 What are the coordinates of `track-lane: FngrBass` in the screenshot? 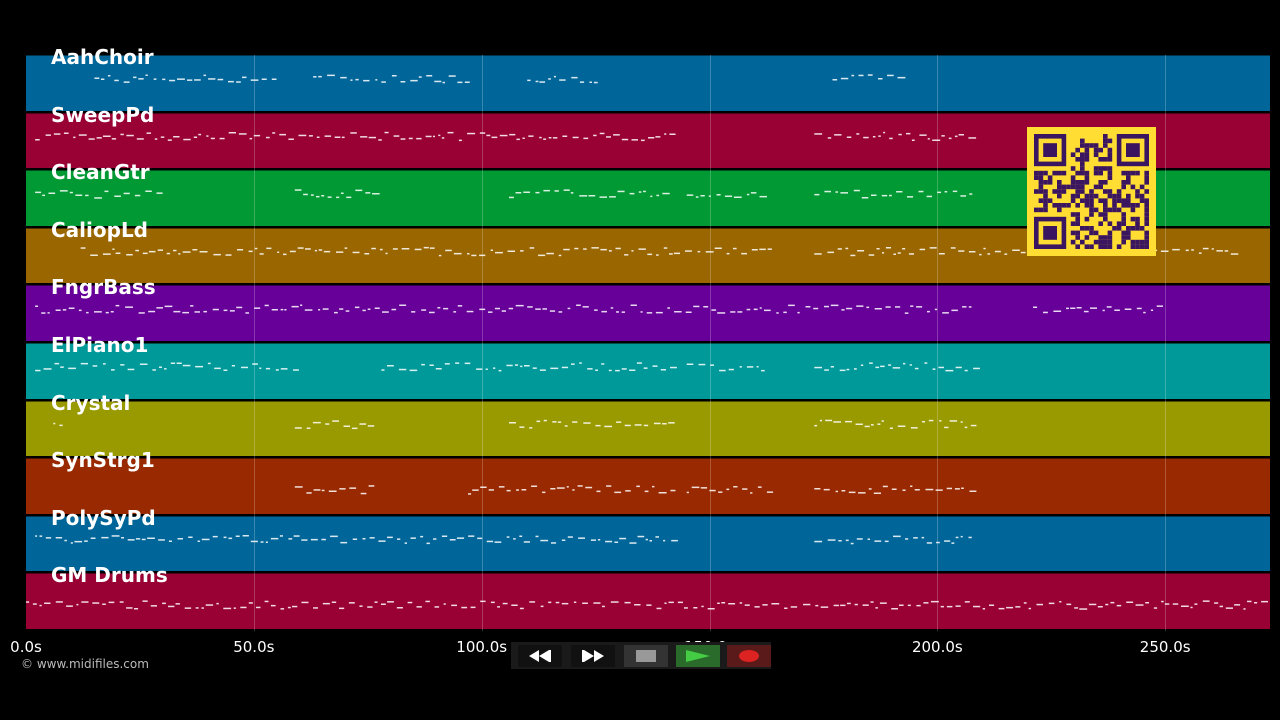 It's located at (648, 308).